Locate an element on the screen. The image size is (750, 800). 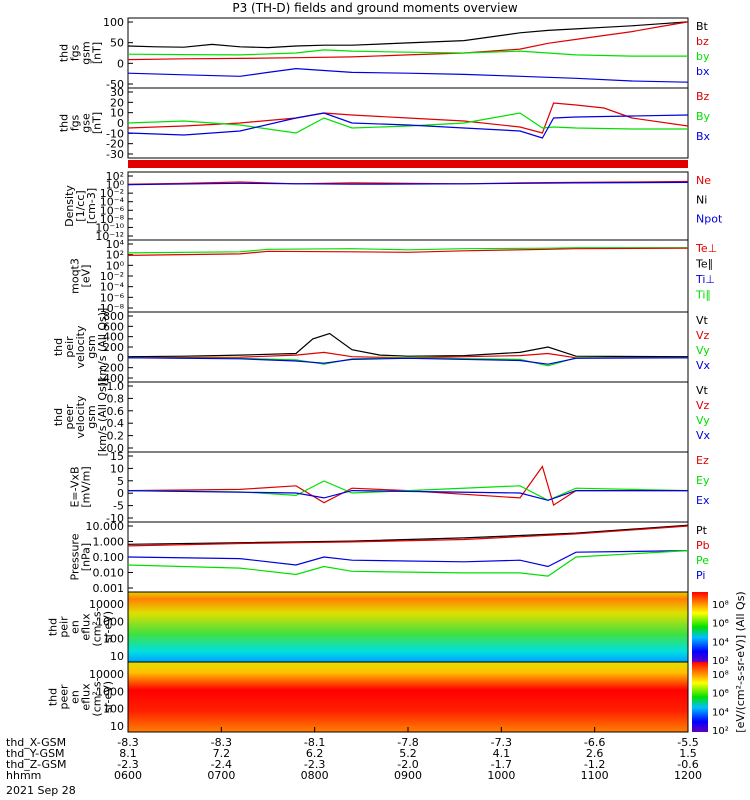
heatmap-peir-en-eflux is located at coordinates (408, 627).